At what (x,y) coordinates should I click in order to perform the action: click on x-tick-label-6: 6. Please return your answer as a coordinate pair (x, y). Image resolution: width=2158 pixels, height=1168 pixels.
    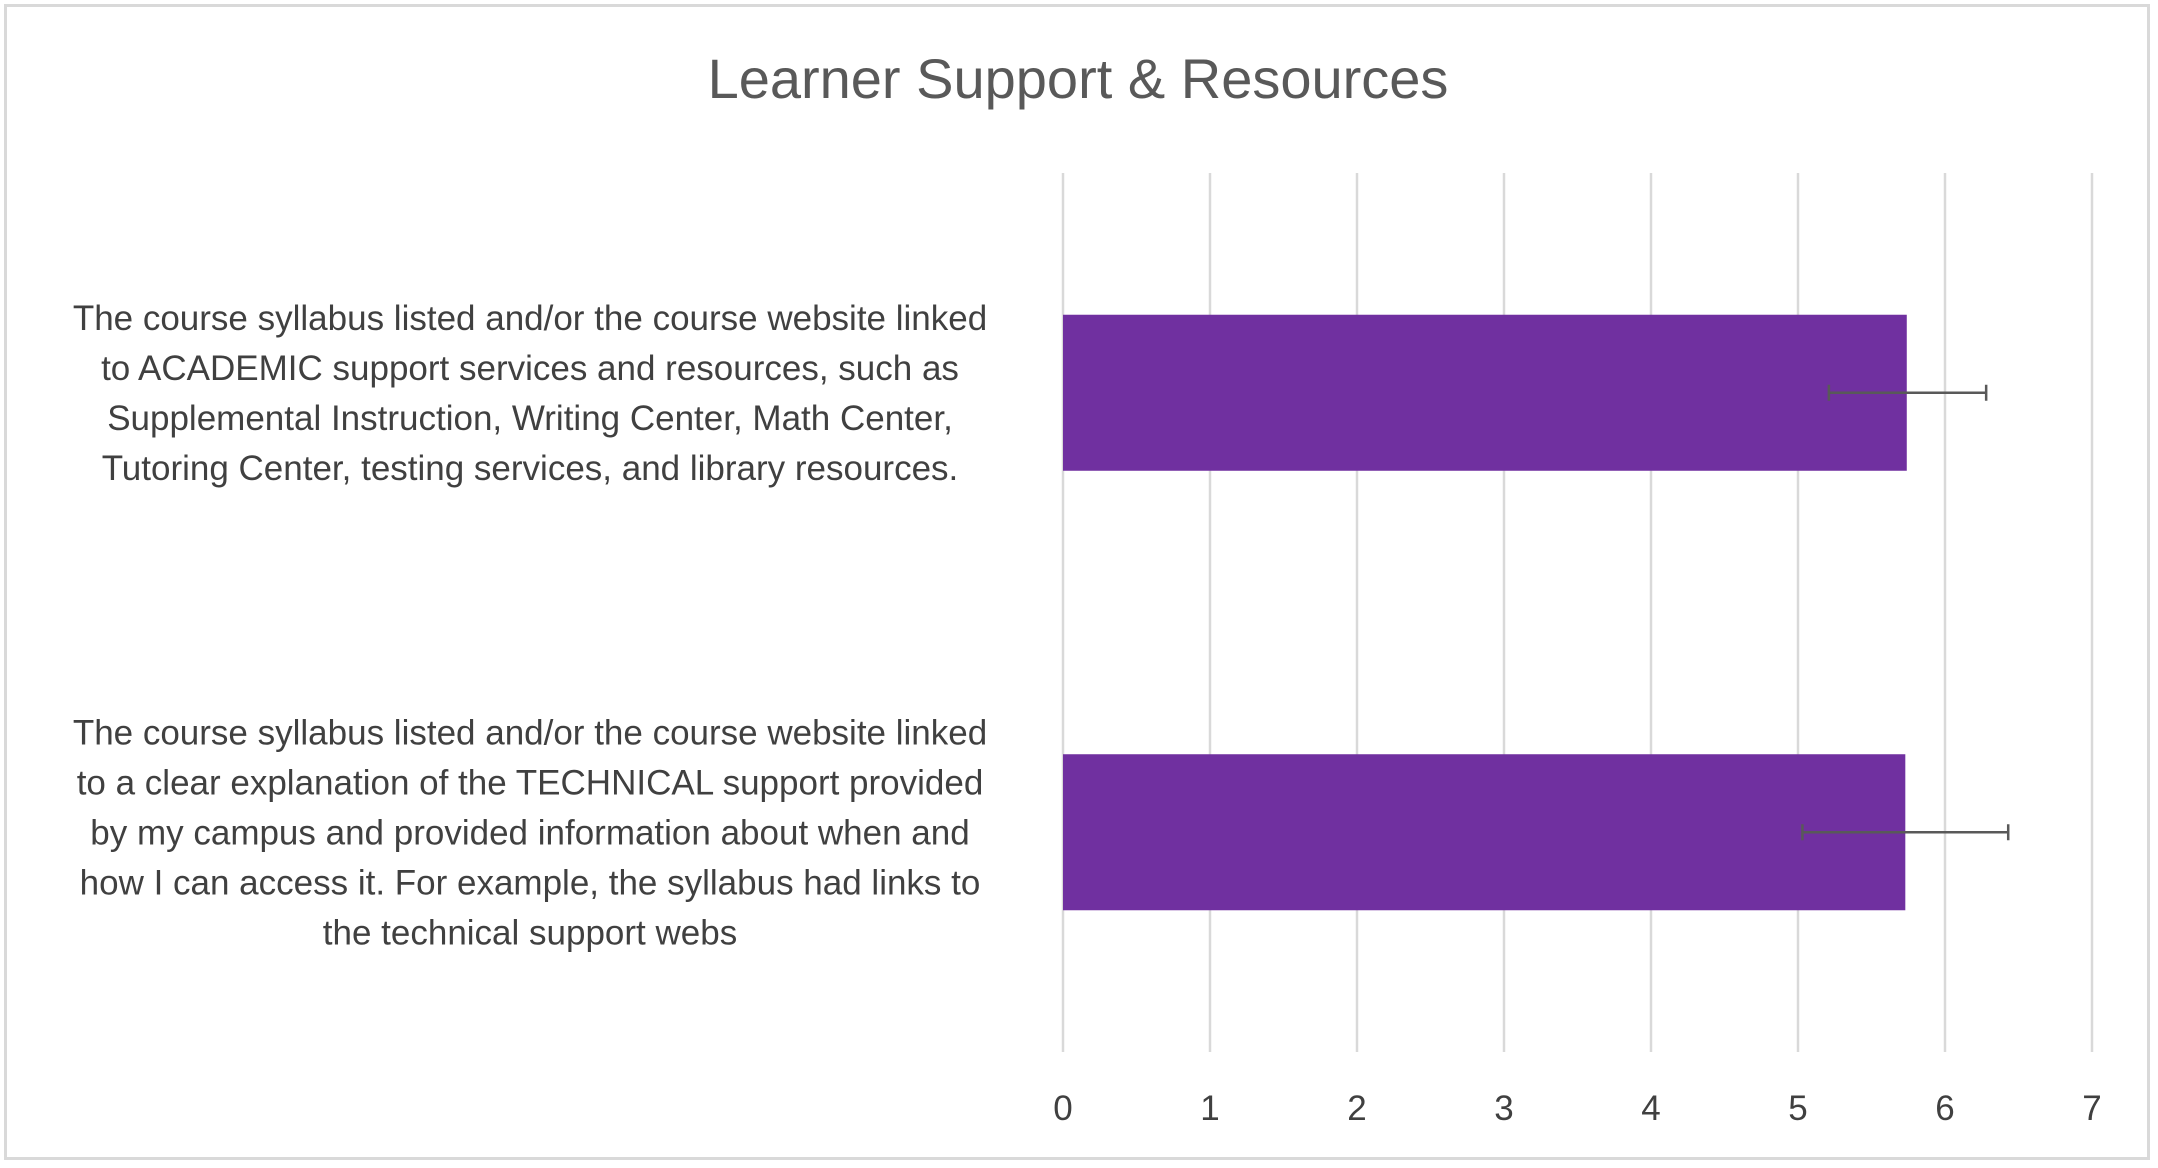
    Looking at the image, I should click on (1944, 1108).